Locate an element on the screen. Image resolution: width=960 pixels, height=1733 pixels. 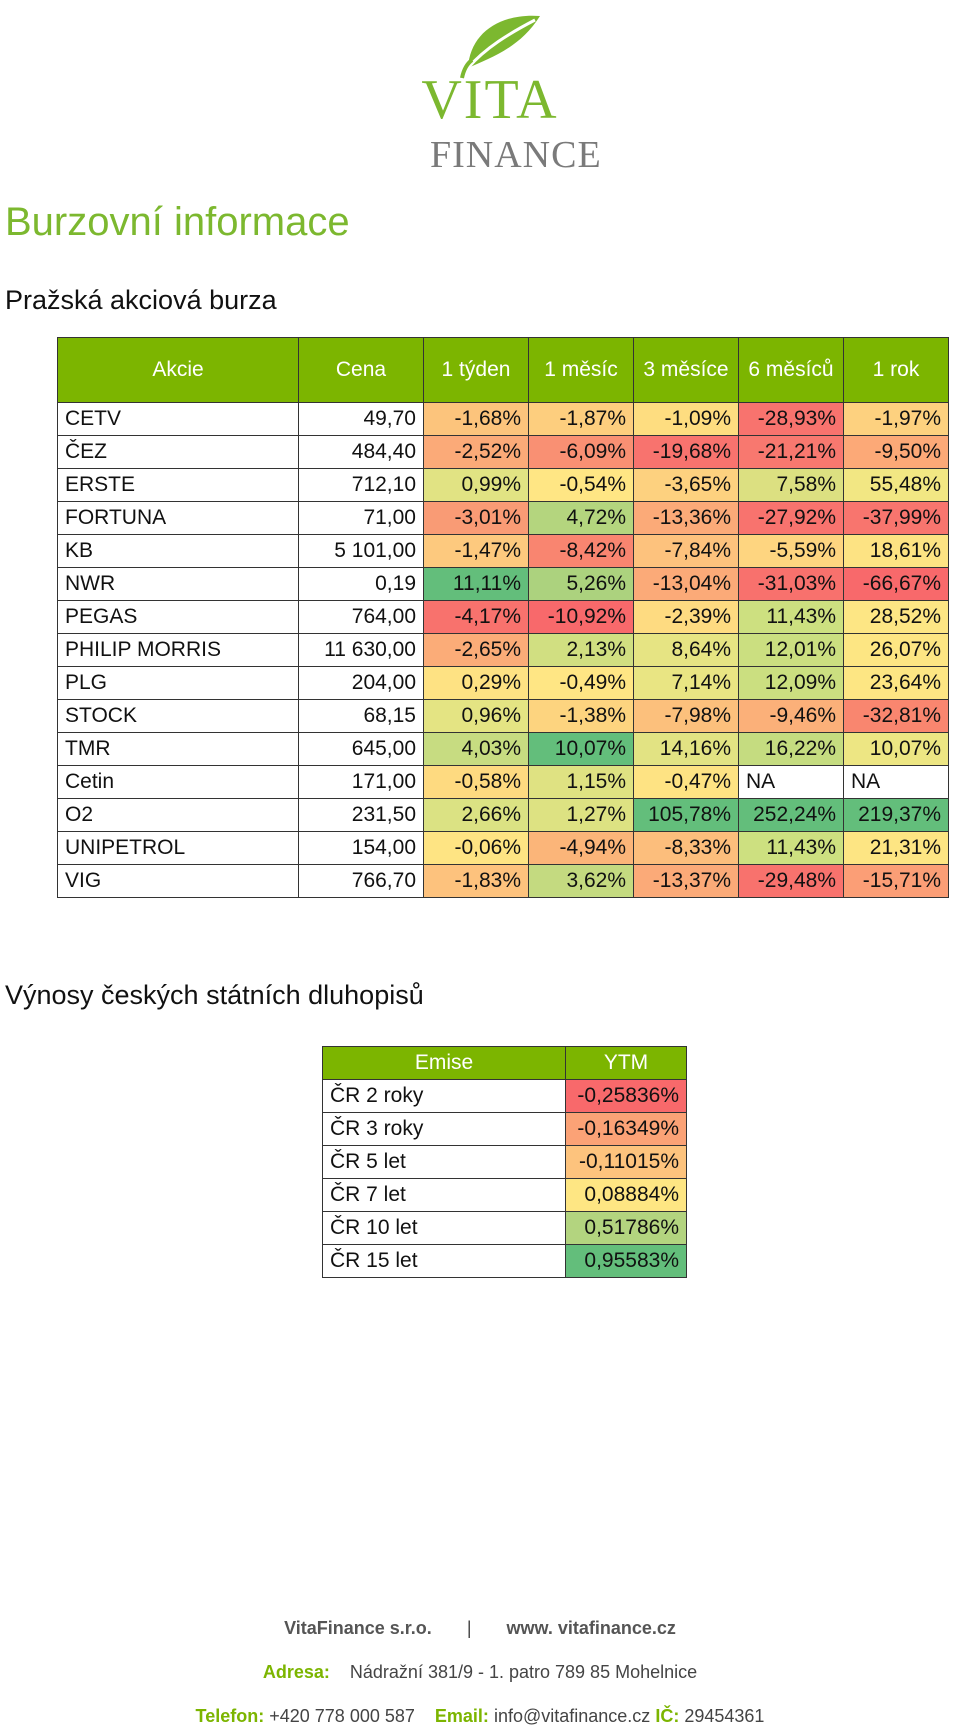
footer-email-link: info@vitafinance.cz is located at coordinates (572, 1716).